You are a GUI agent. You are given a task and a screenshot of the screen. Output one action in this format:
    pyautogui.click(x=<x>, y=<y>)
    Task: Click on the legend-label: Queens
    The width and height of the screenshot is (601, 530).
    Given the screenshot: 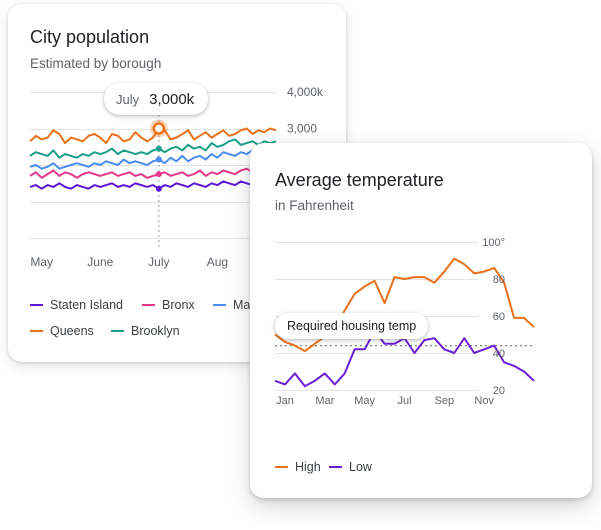 What is the action you would take?
    pyautogui.click(x=72, y=331)
    